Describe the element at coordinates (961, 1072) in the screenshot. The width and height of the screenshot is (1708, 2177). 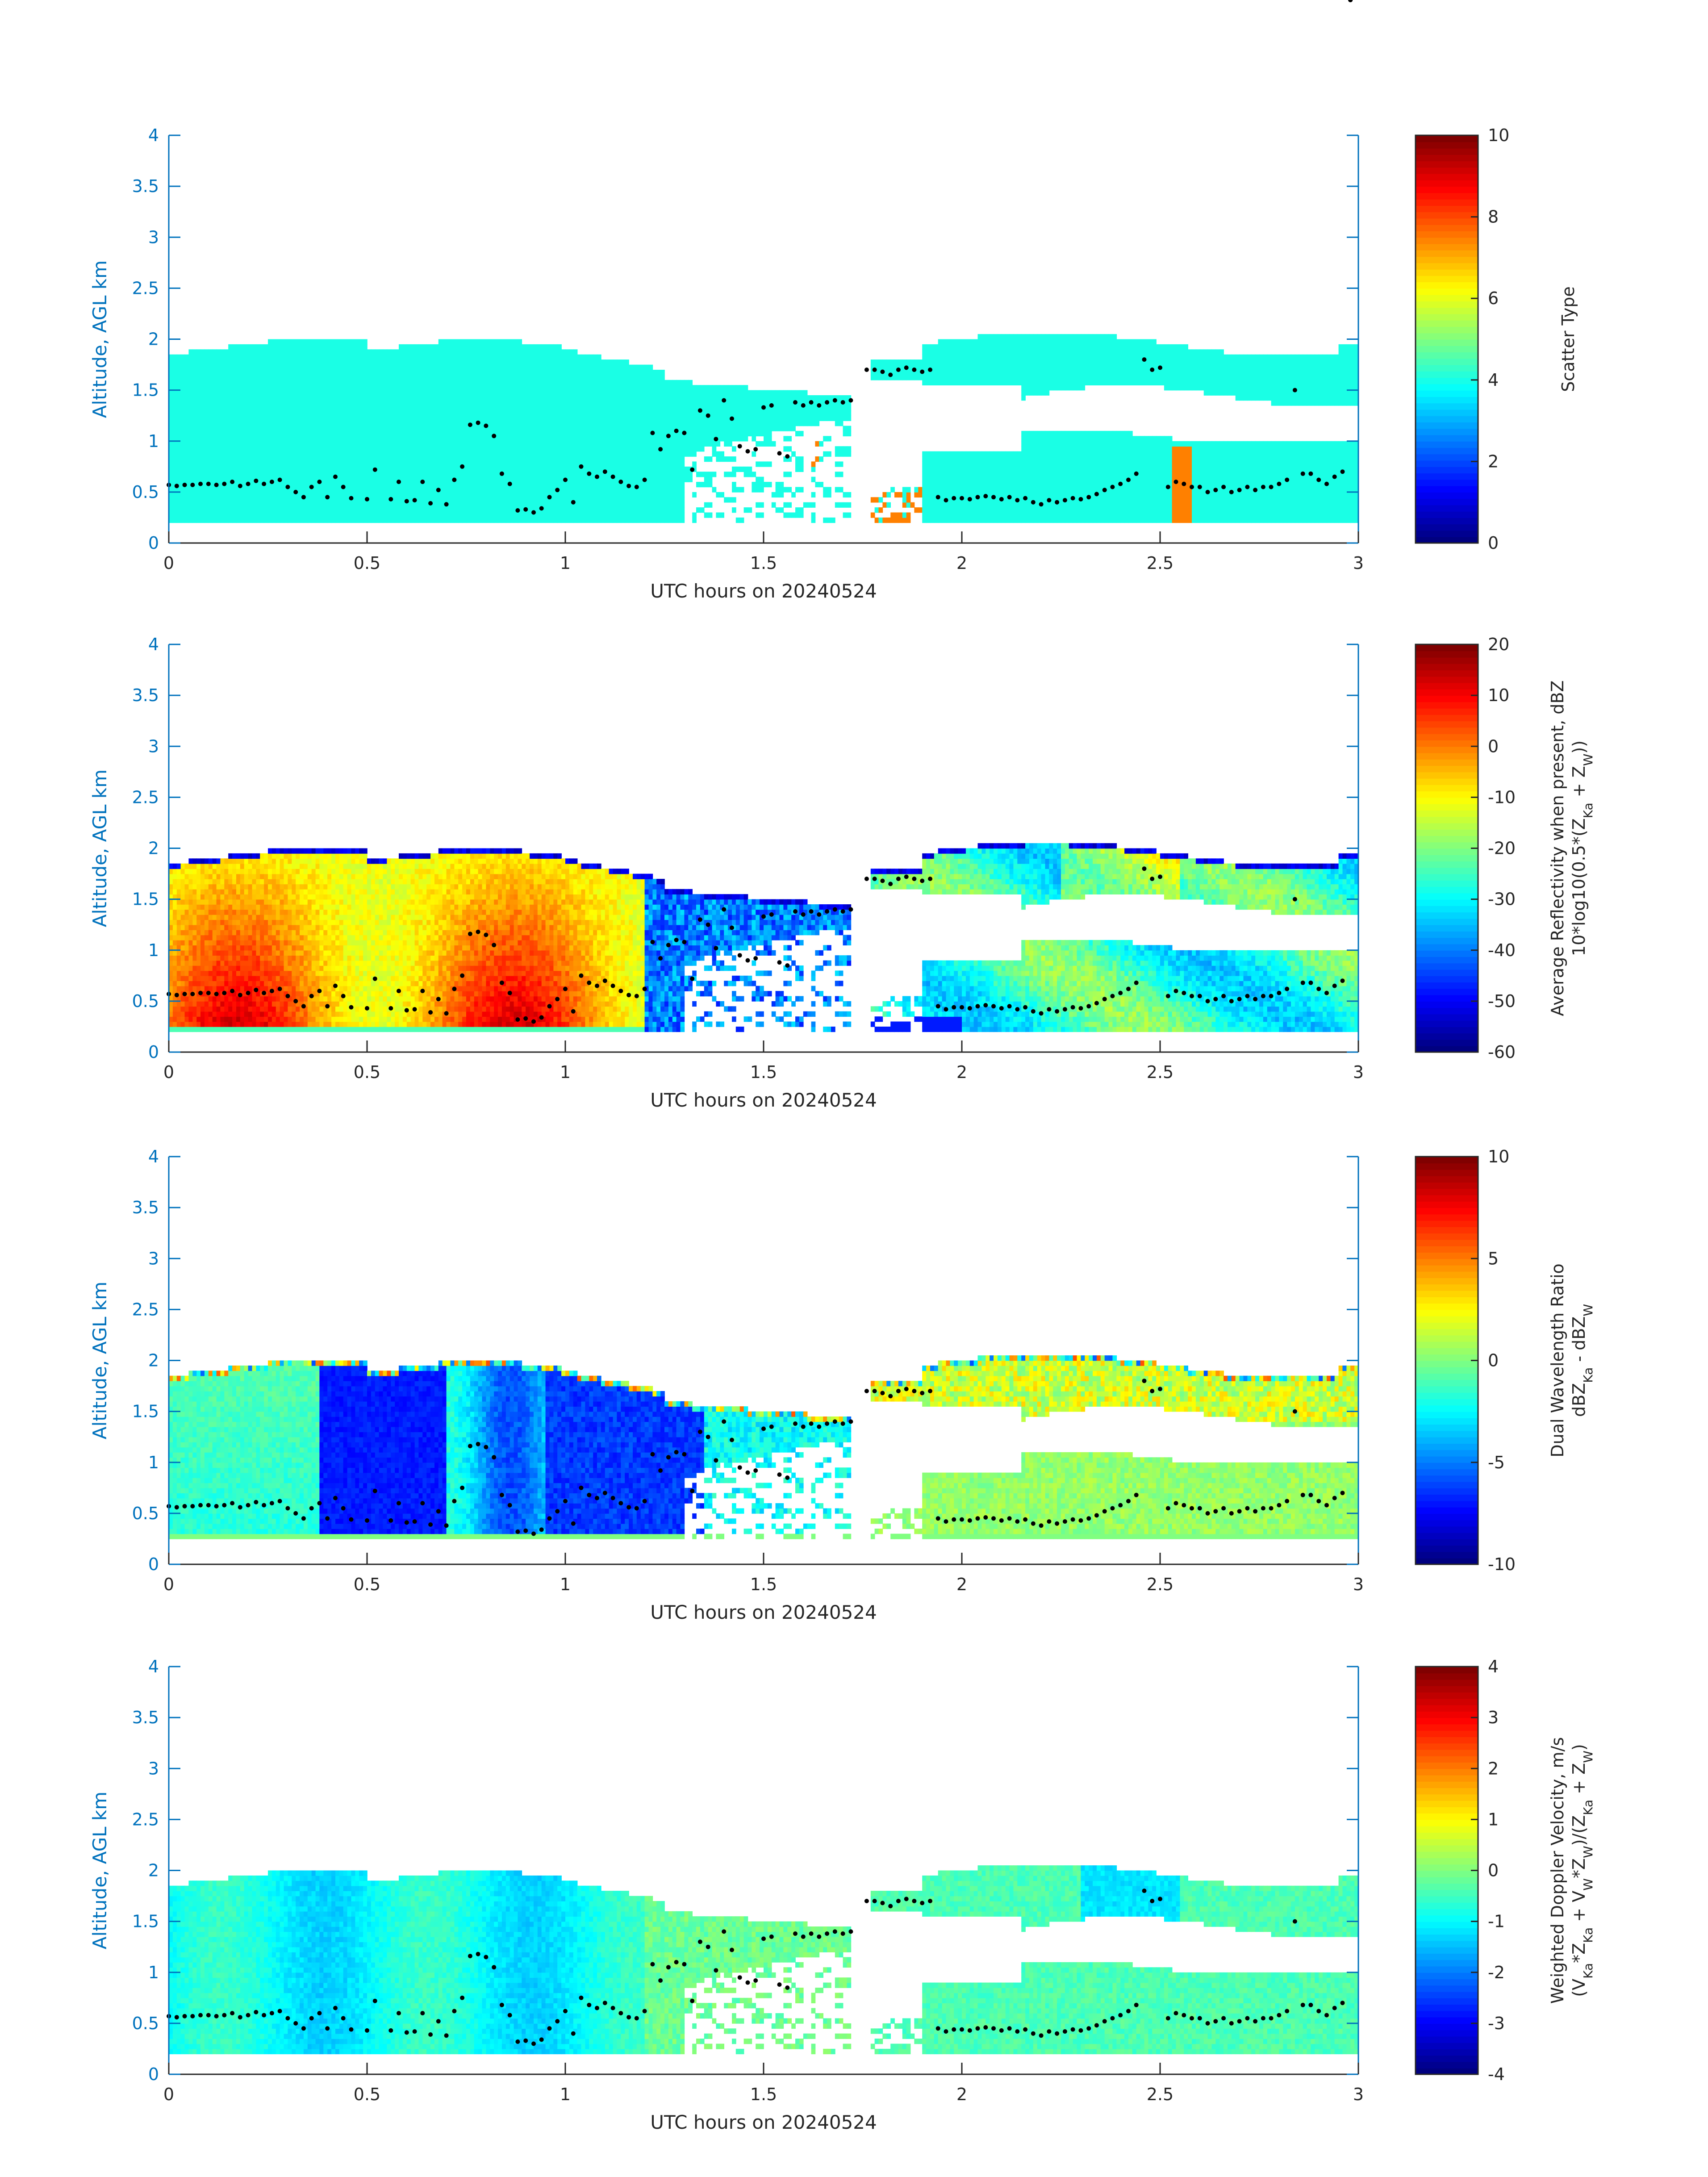
I see `x-tick-label: 2` at that location.